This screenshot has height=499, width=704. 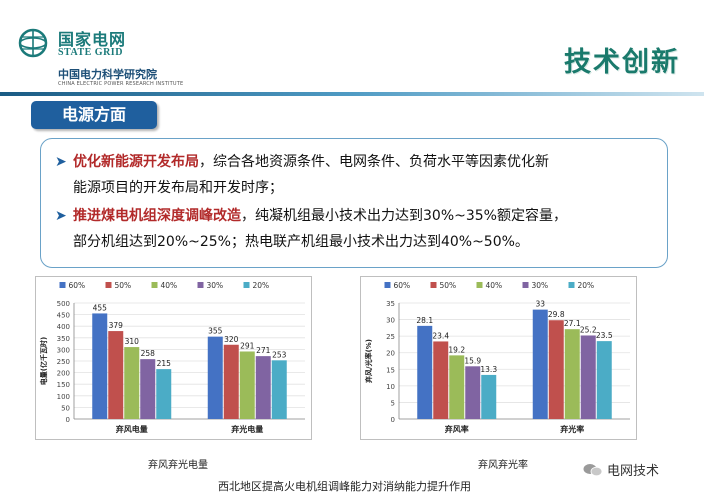 What do you see at coordinates (374, 162) in the screenshot?
I see `bullet-text: ，综合各地资源条件、电网条件、负荷水平等因素优化新` at bounding box center [374, 162].